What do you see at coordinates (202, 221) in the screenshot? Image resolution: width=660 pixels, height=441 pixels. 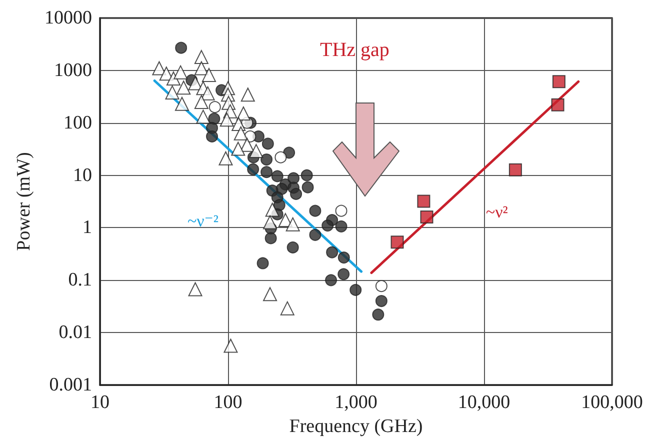 I see `text: ~ν⁻²` at bounding box center [202, 221].